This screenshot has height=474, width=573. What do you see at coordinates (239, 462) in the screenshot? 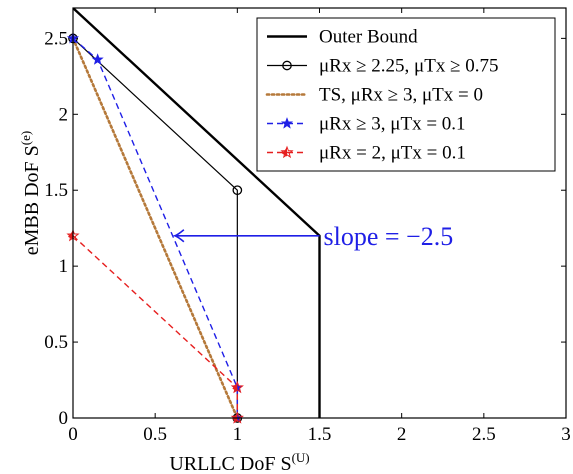
I see `x-axis-label: URLLC DoF S(U)` at bounding box center [239, 462].